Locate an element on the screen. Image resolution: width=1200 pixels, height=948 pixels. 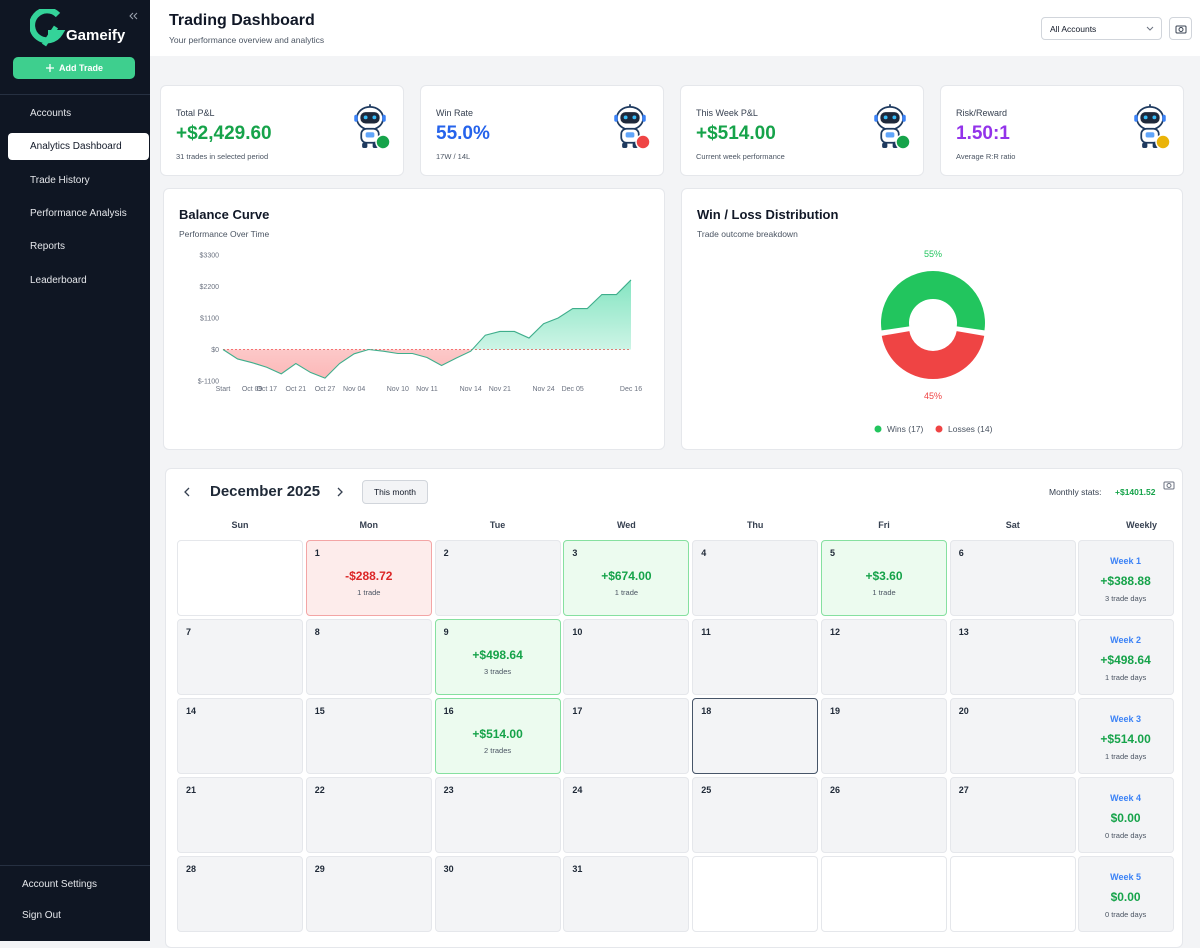
day-cell: 27 is located at coordinates (1012, 815).